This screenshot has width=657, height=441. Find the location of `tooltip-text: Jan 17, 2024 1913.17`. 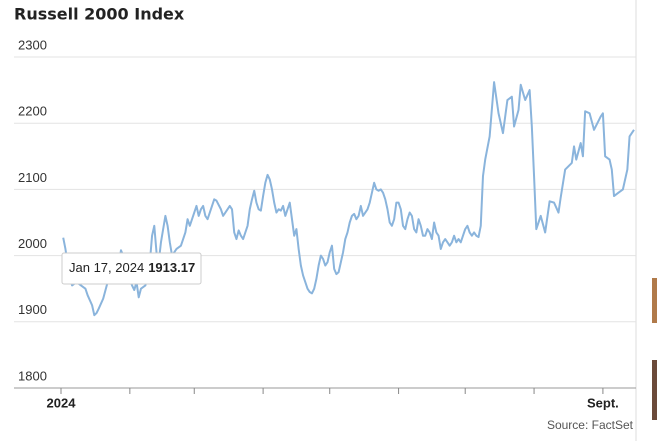

tooltip-text: Jan 17, 2024 1913.17 is located at coordinates (132, 267).